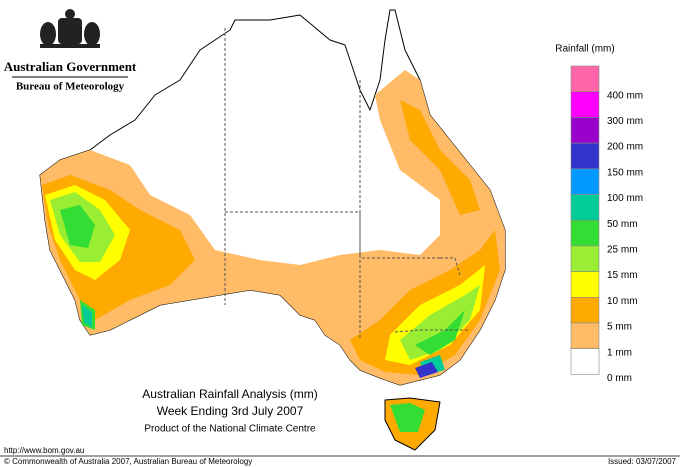 The image size is (680, 467). I want to click on footer-url: http://www.bom.gov.au, so click(44, 450).